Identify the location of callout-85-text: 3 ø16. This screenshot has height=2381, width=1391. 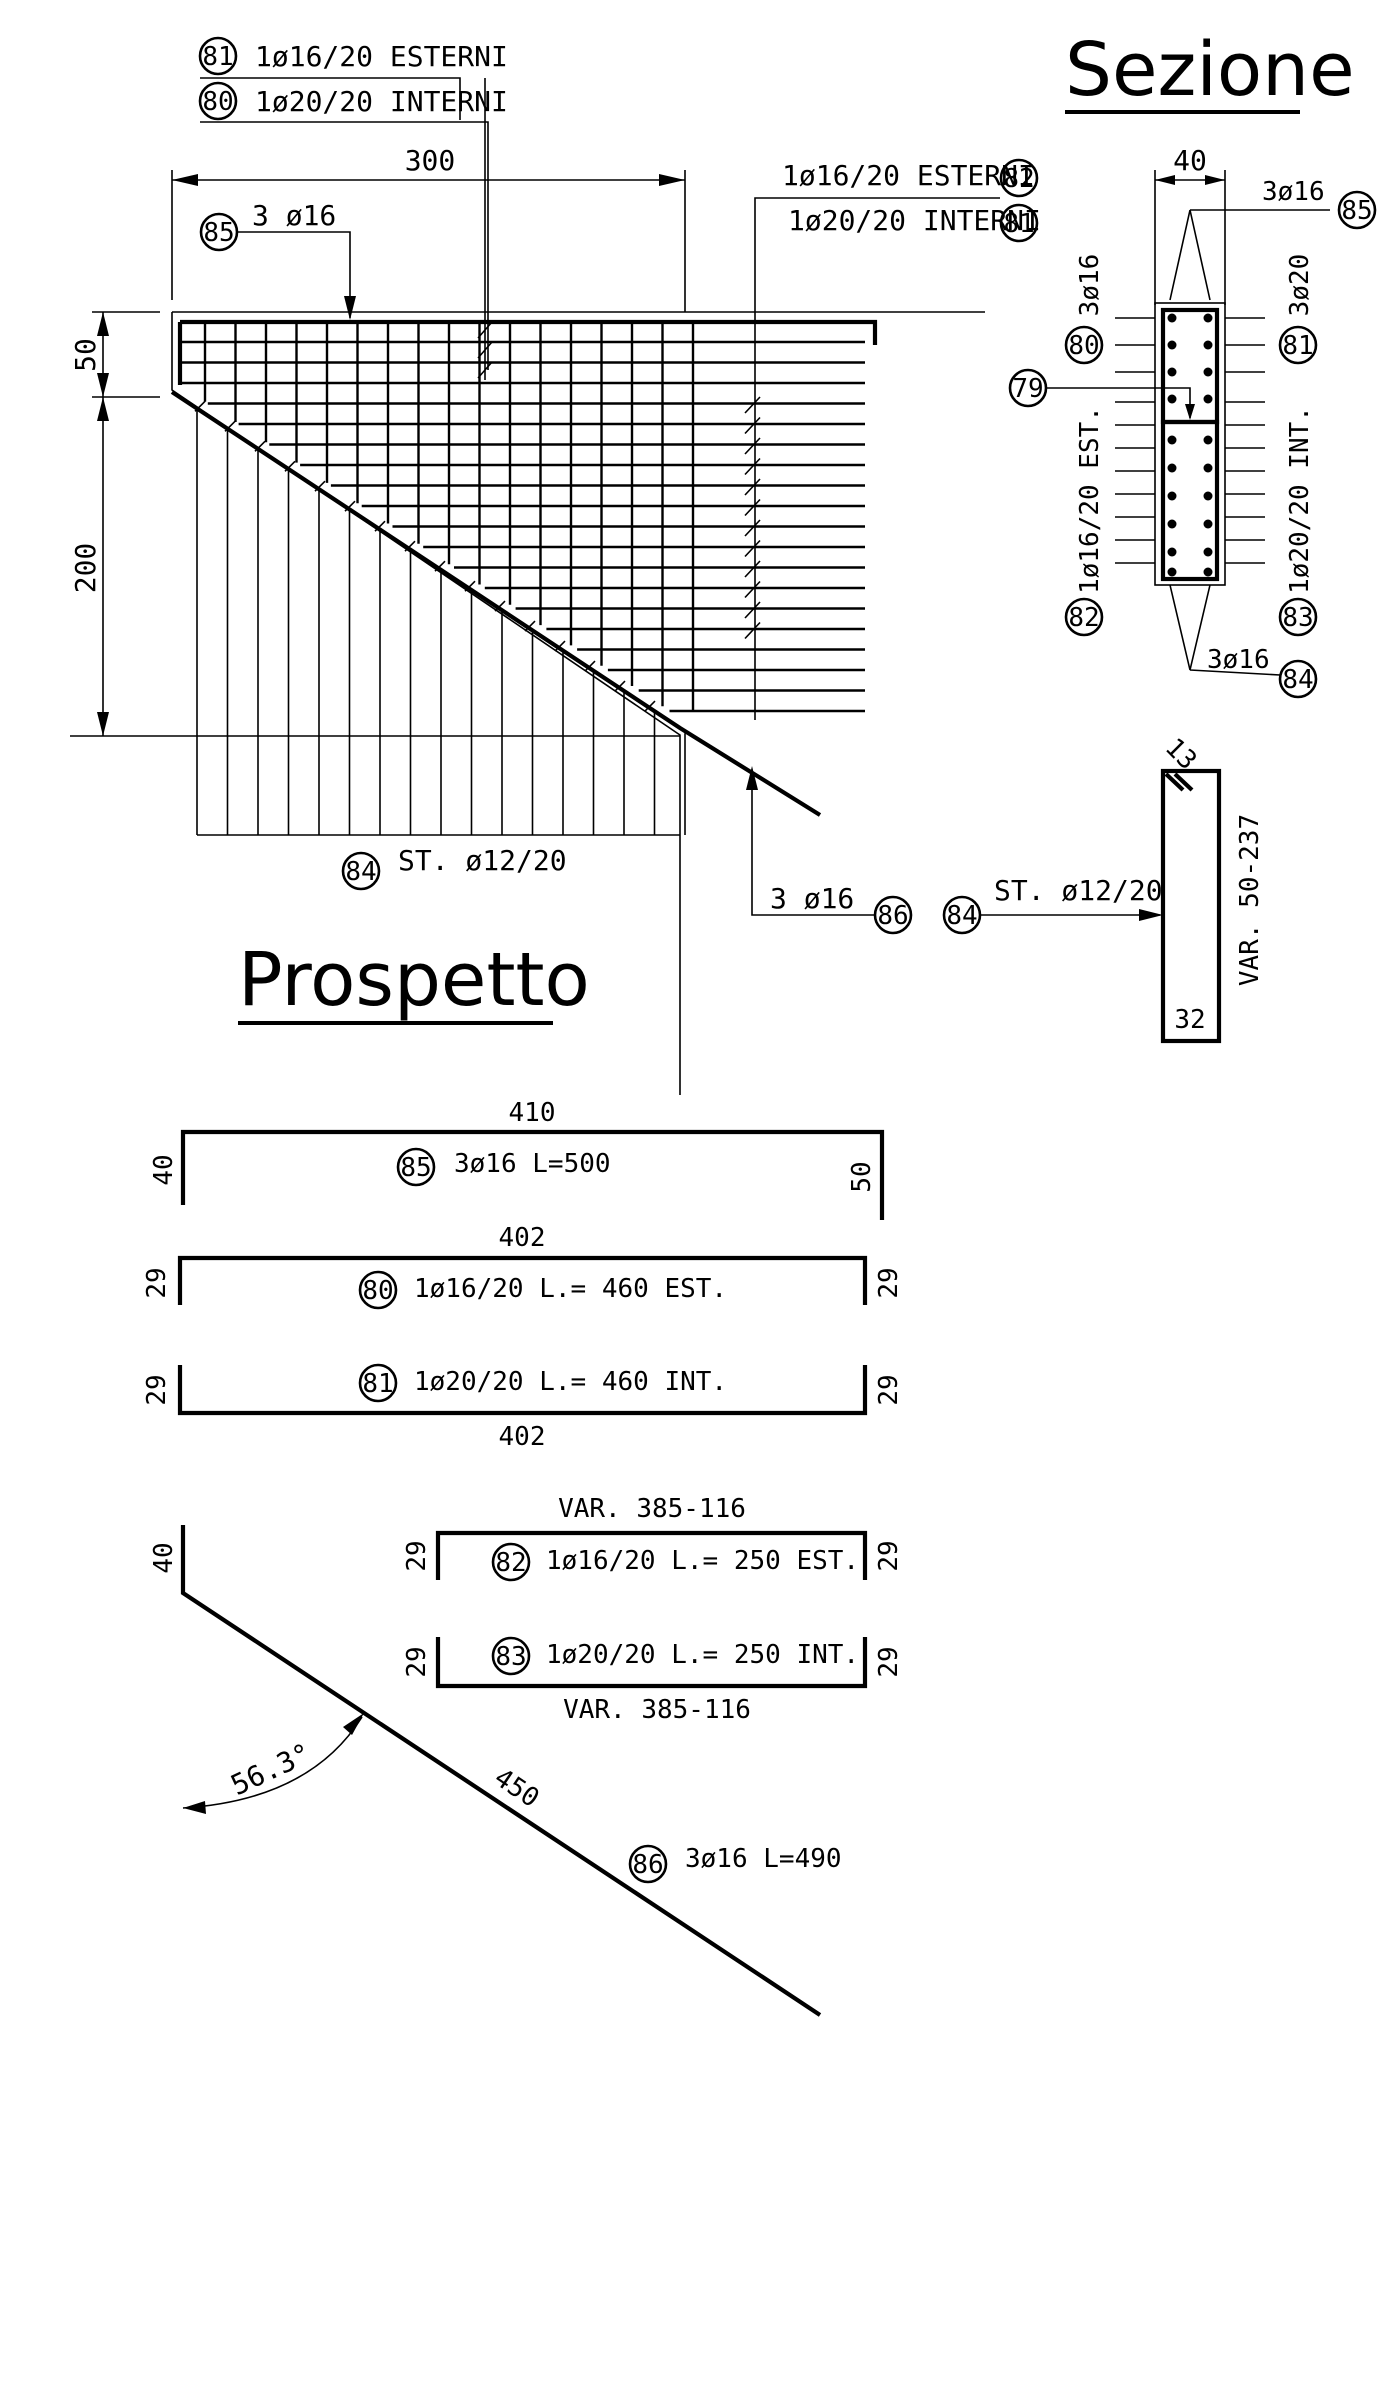
(294, 215).